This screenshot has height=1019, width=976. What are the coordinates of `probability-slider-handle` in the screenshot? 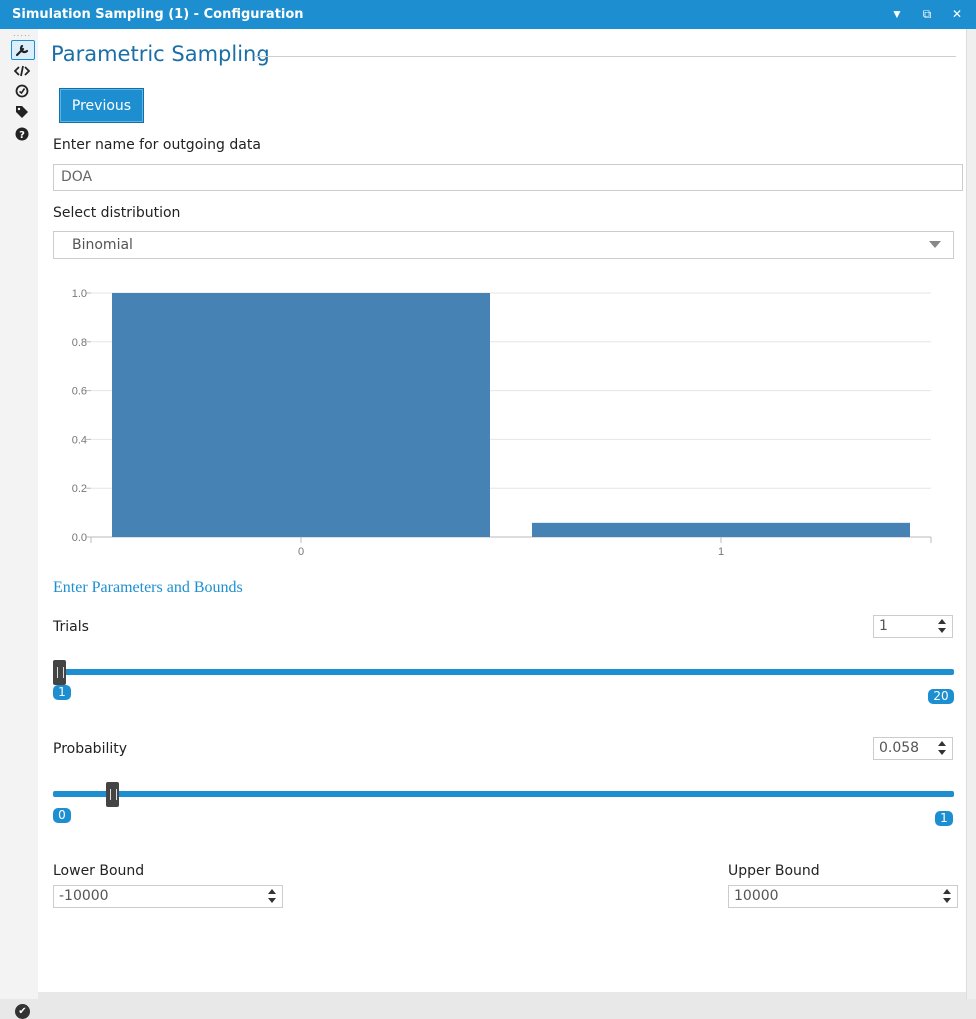 It's located at (112, 794).